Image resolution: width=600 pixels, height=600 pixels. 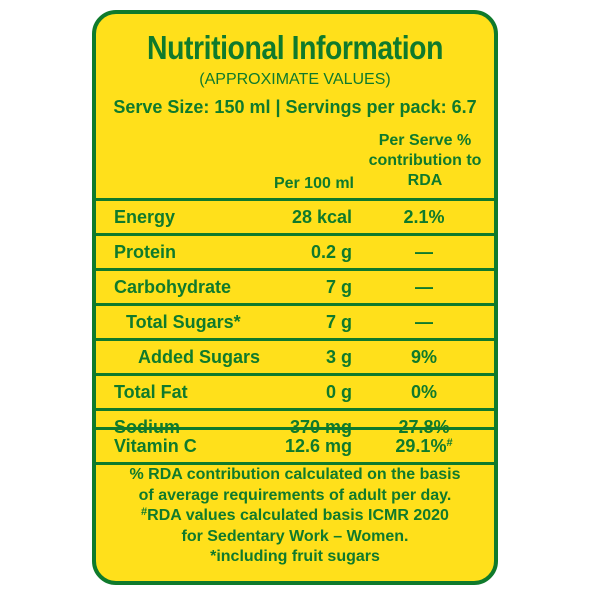 I want to click on table-row-vitamin-c: Vitamin C 12.6 mg 29.1%#, so click(x=295, y=446).